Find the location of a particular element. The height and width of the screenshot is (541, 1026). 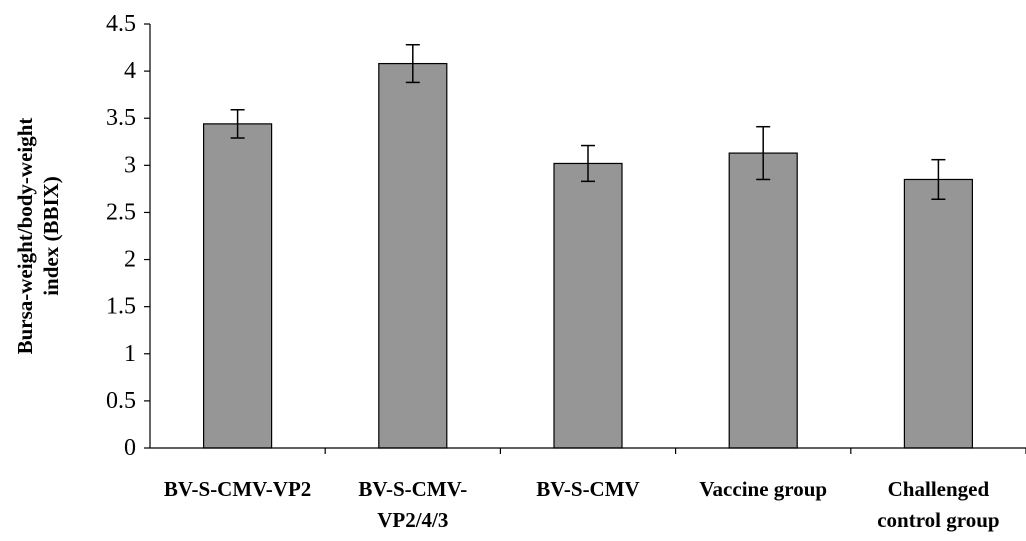

y-axis-ticks: 0 0.5 1 1.5 2 2.5 3 3.5 4 4.5 is located at coordinates (128, 236).